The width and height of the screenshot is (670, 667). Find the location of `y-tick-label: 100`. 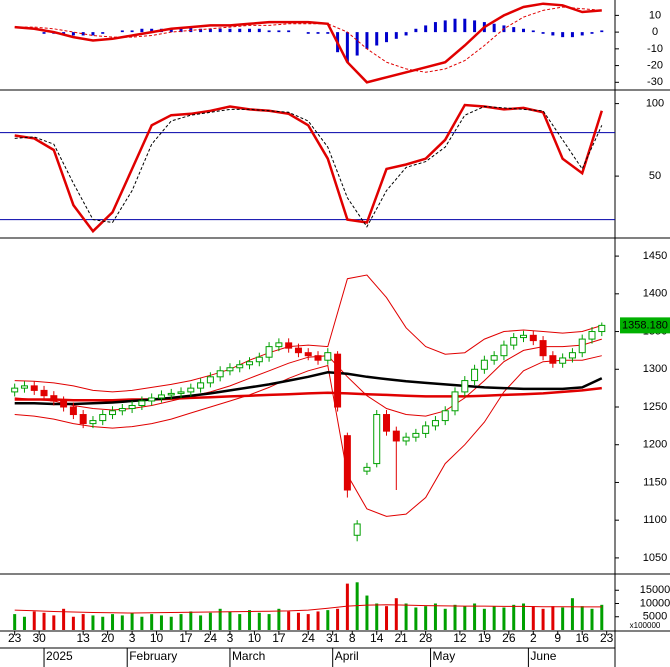

y-tick-label: 100 is located at coordinates (655, 104).